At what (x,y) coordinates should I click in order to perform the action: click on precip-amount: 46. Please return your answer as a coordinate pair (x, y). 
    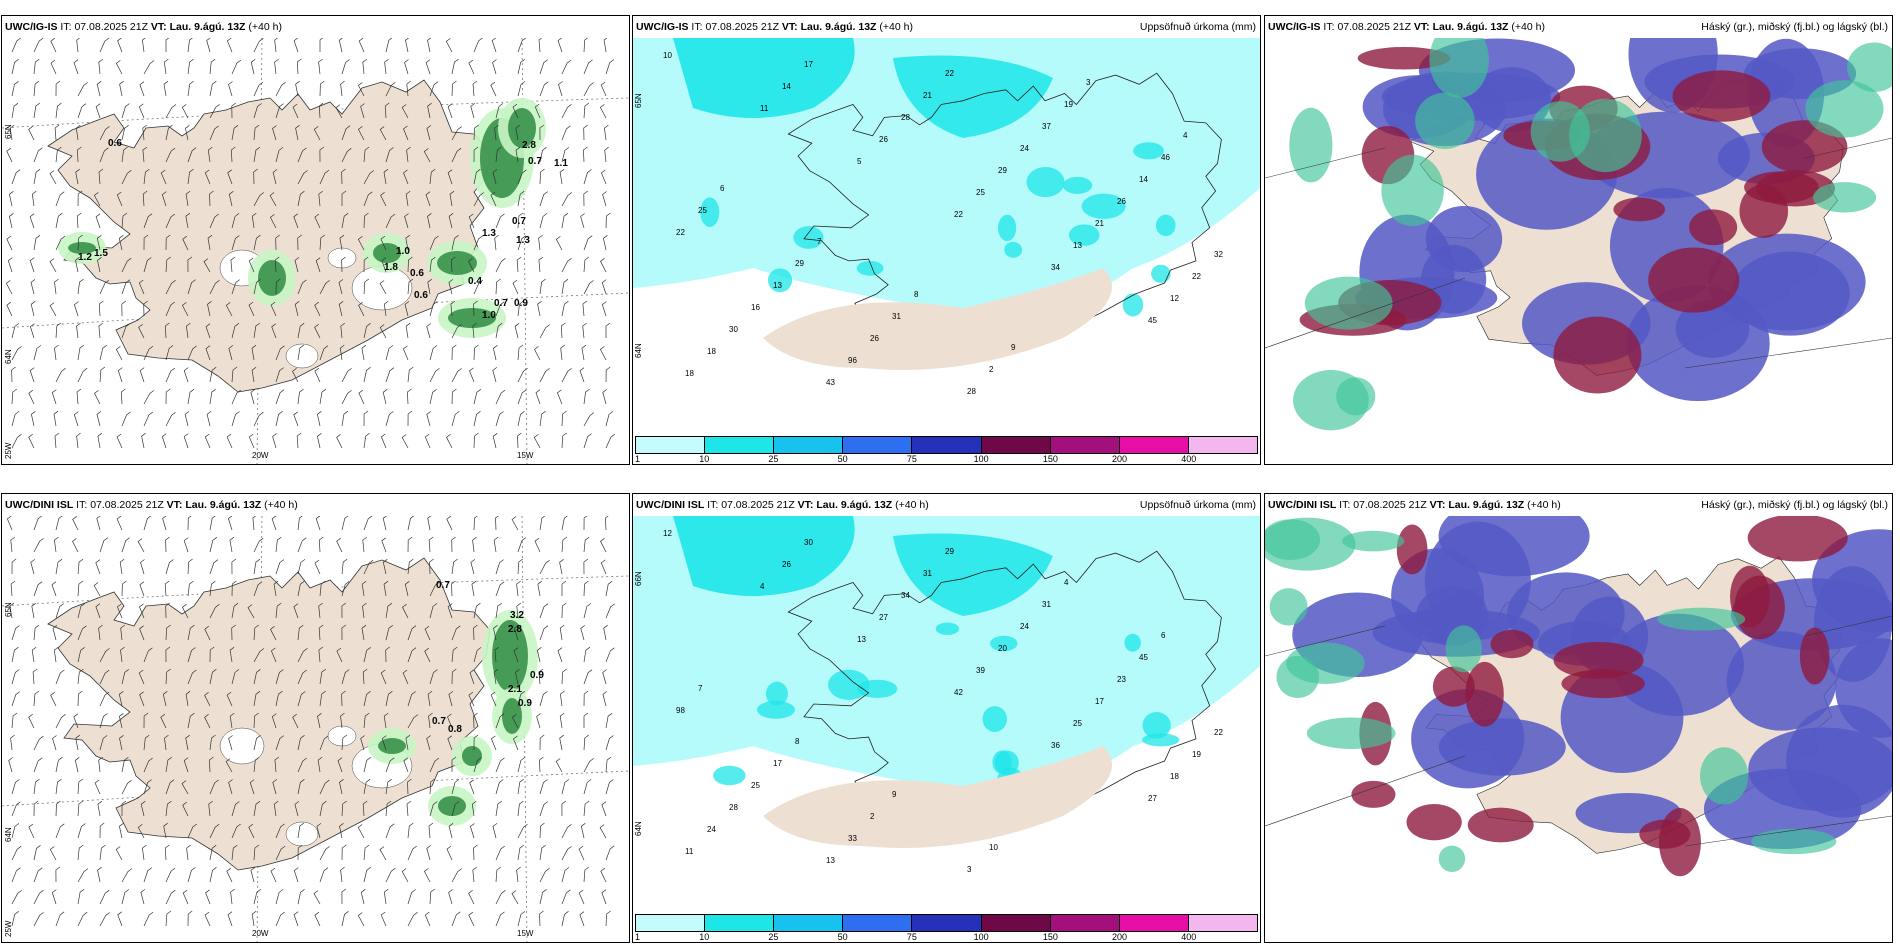
    Looking at the image, I should click on (1165, 157).